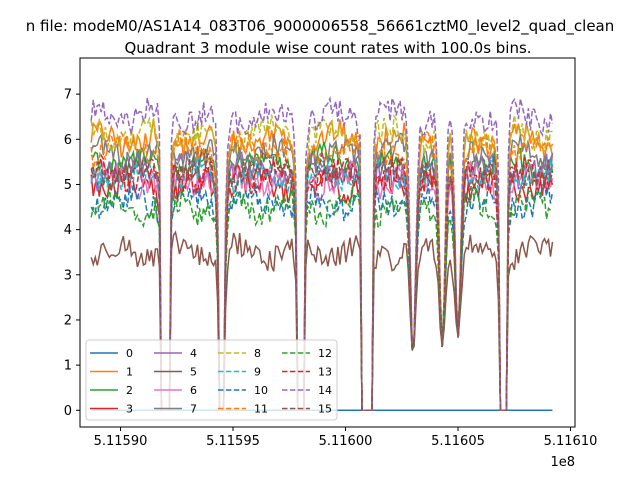 Image resolution: width=640 pixels, height=480 pixels. I want to click on x-tick-label: 5.11605, so click(458, 441).